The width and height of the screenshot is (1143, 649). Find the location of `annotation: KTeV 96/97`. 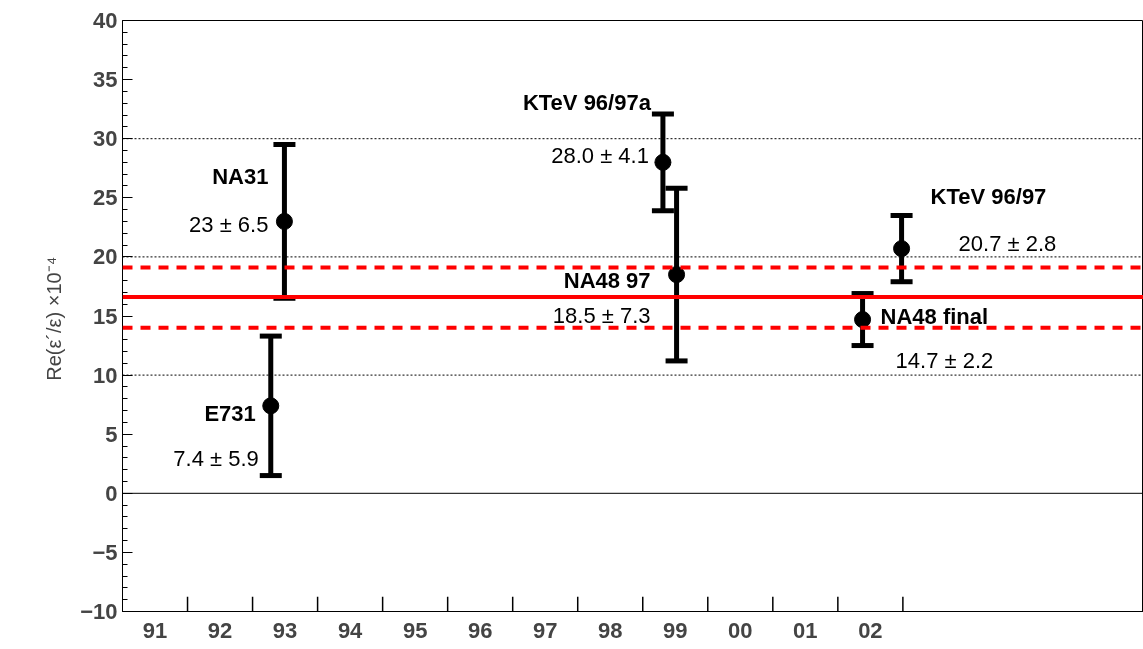

annotation: KTeV 96/97 is located at coordinates (988, 197).